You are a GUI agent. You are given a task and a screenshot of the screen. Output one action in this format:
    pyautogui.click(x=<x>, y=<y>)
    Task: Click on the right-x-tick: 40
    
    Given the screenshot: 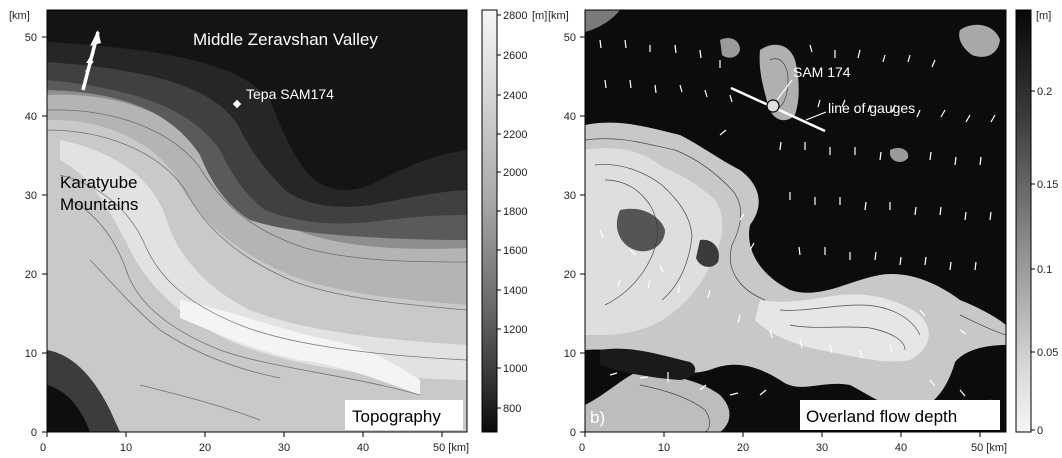 What is the action you would take?
    pyautogui.click(x=901, y=448)
    